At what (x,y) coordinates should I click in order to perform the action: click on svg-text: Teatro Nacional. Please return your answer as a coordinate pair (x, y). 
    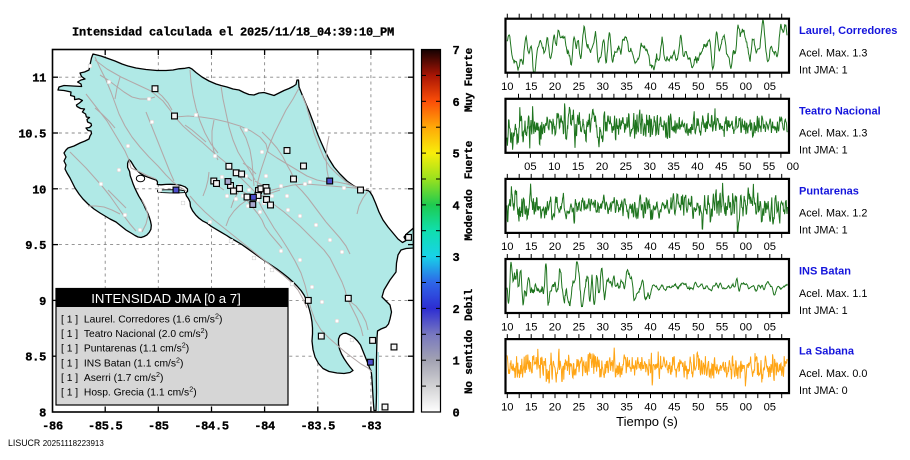
    Looking at the image, I should click on (840, 111).